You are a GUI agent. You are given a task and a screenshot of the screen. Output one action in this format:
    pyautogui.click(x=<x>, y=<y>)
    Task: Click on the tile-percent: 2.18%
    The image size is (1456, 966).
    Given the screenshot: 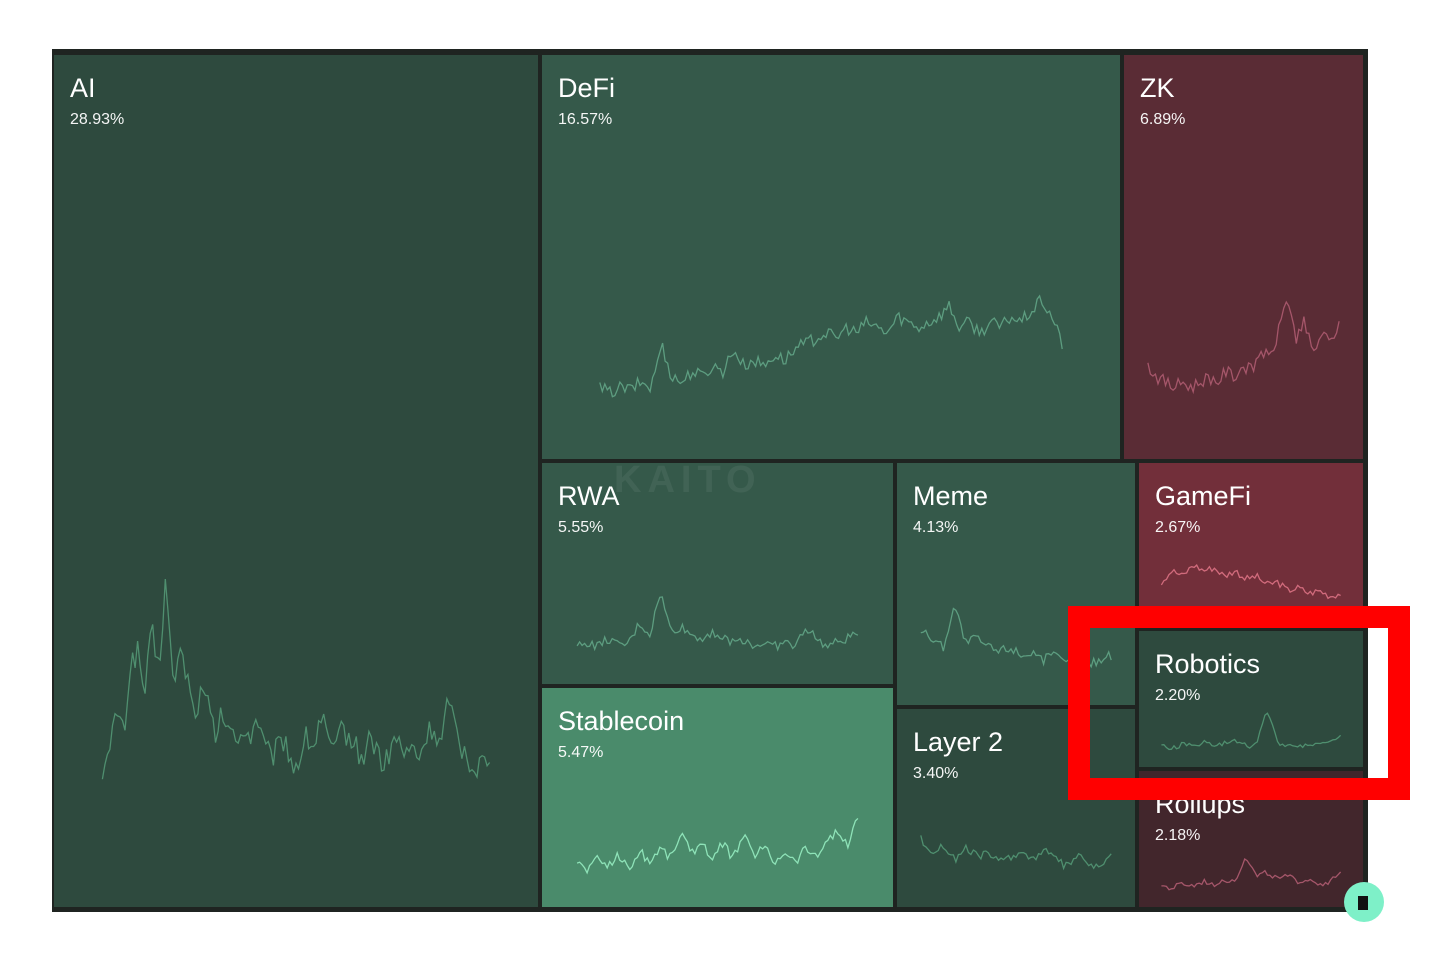 What is the action you would take?
    pyautogui.click(x=1178, y=835)
    